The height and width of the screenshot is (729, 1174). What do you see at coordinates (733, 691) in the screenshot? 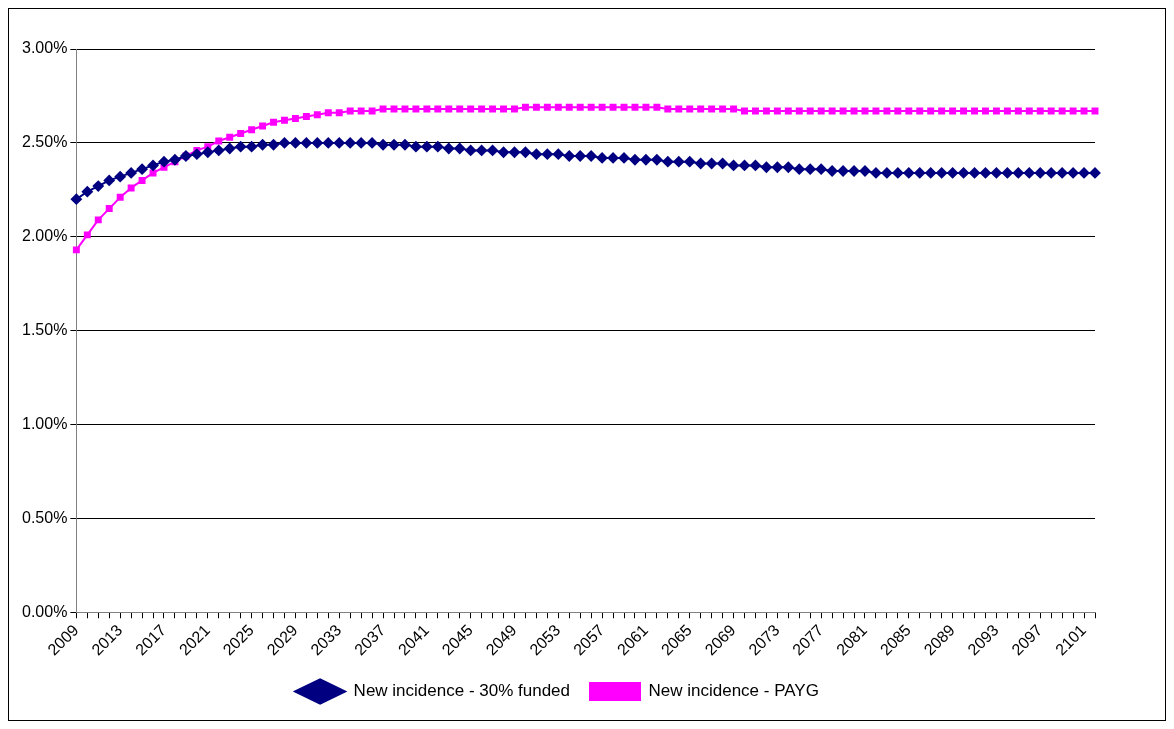
I see `legend-label: New incidence - PAYG` at bounding box center [733, 691].